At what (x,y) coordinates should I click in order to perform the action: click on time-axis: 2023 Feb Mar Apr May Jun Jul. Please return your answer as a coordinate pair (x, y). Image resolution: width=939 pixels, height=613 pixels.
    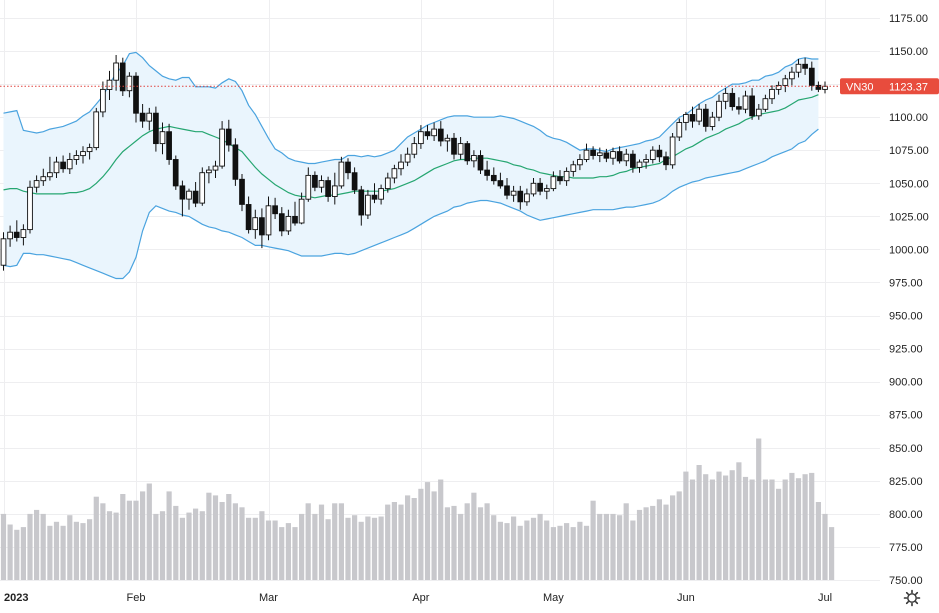
    Looking at the image, I should click on (418, 598).